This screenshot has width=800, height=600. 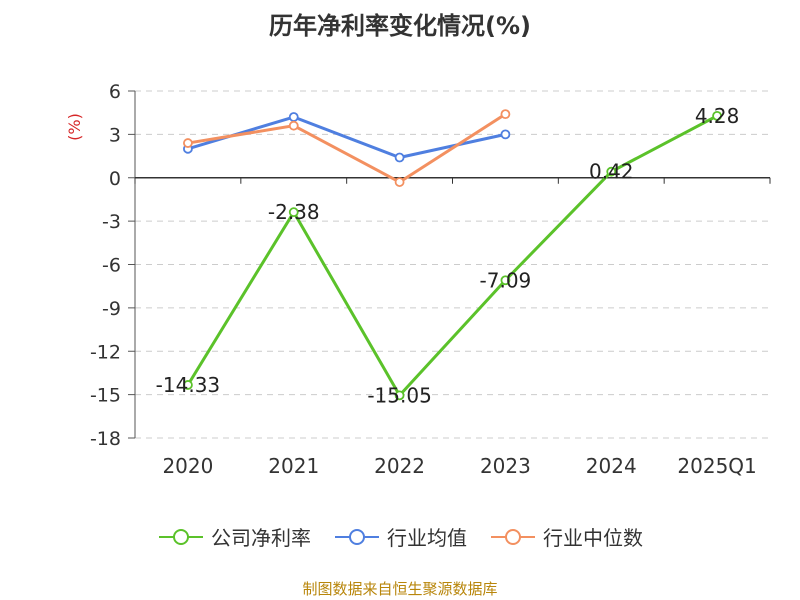 What do you see at coordinates (105, 352) in the screenshot?
I see `y-tick-label: -12` at bounding box center [105, 352].